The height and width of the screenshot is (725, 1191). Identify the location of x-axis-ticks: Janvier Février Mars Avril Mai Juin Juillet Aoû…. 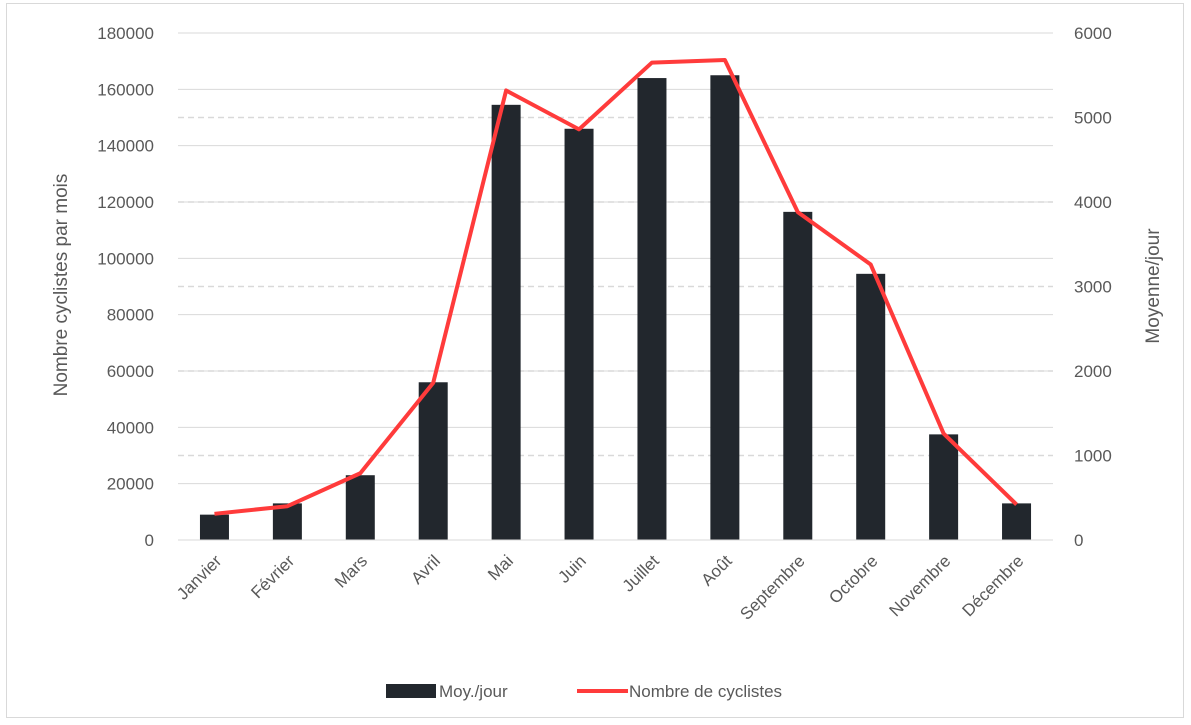
(600, 587).